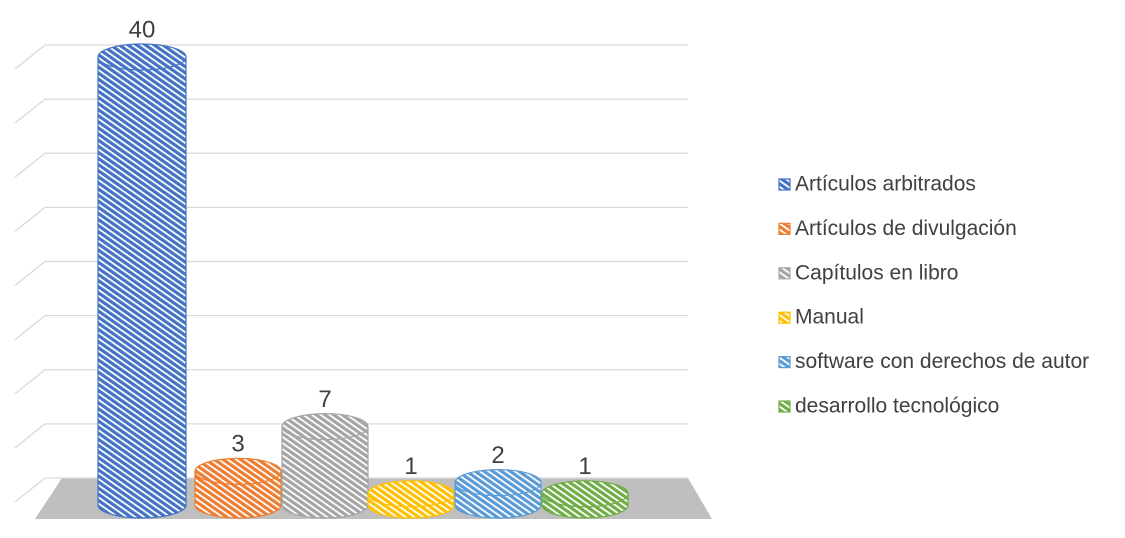 This screenshot has width=1125, height=538. What do you see at coordinates (906, 228) in the screenshot?
I see `legend-label: Artículos de divulgación` at bounding box center [906, 228].